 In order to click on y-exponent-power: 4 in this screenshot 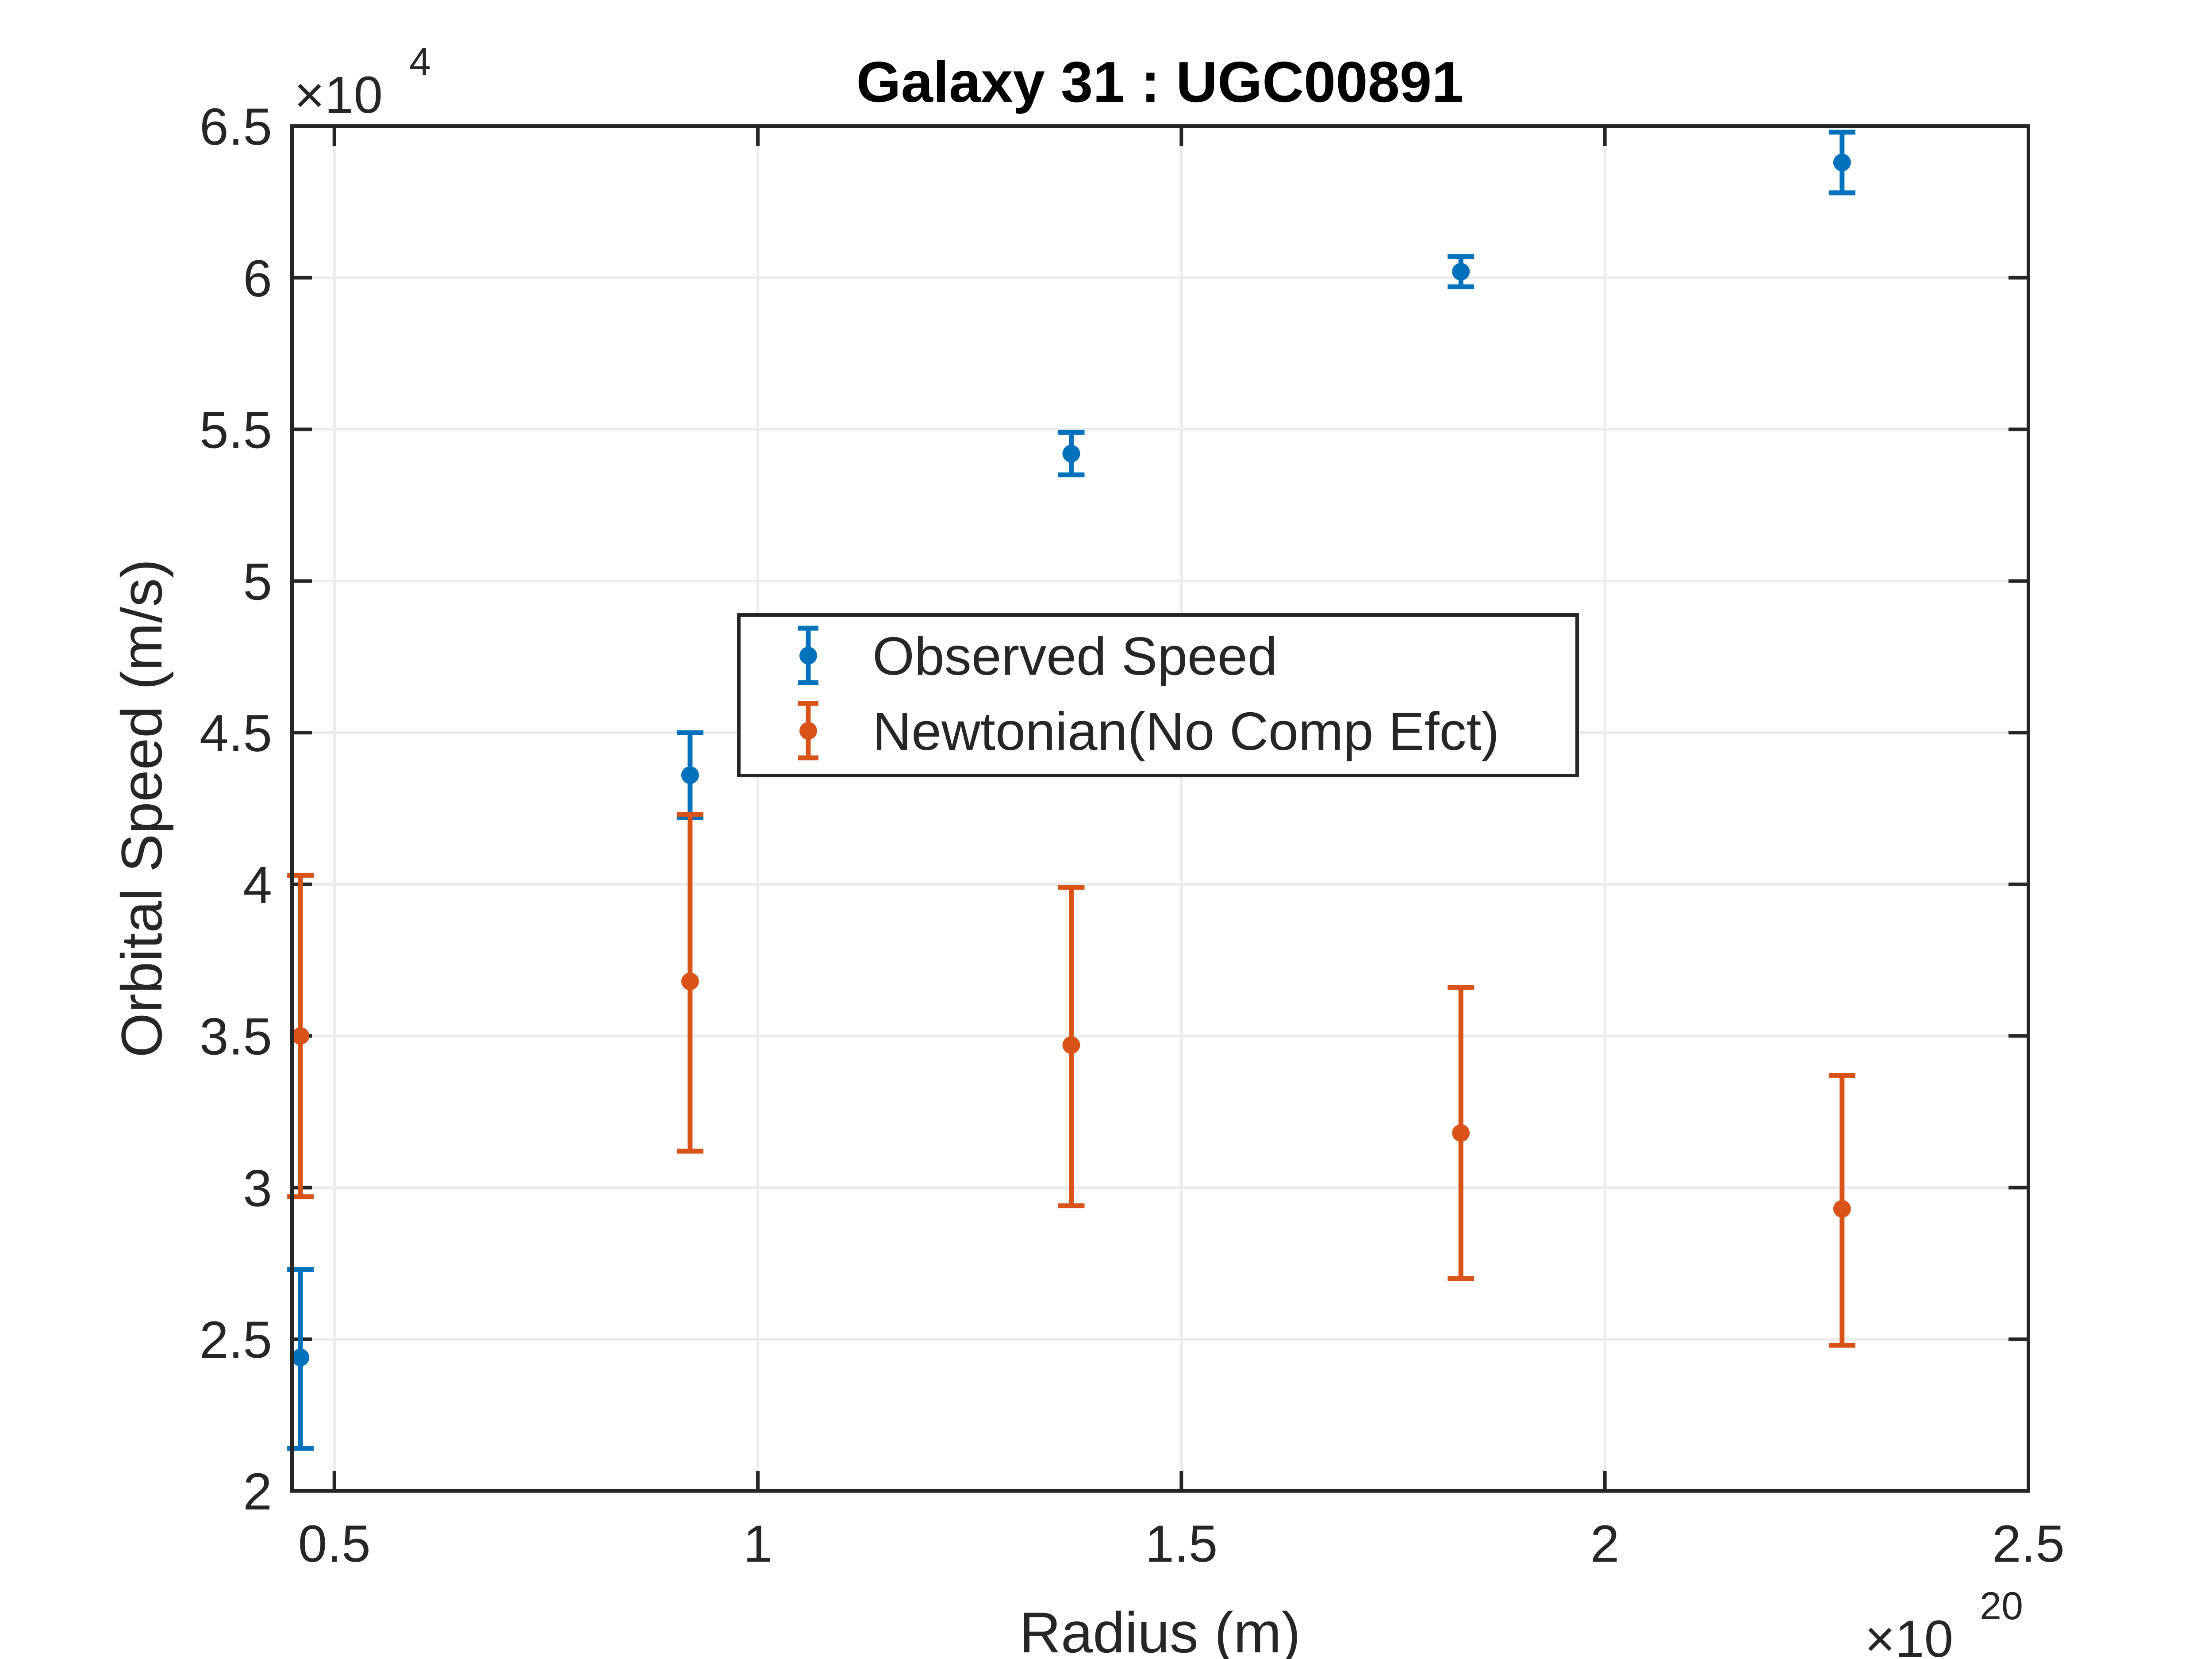, I will do `click(420, 62)`.